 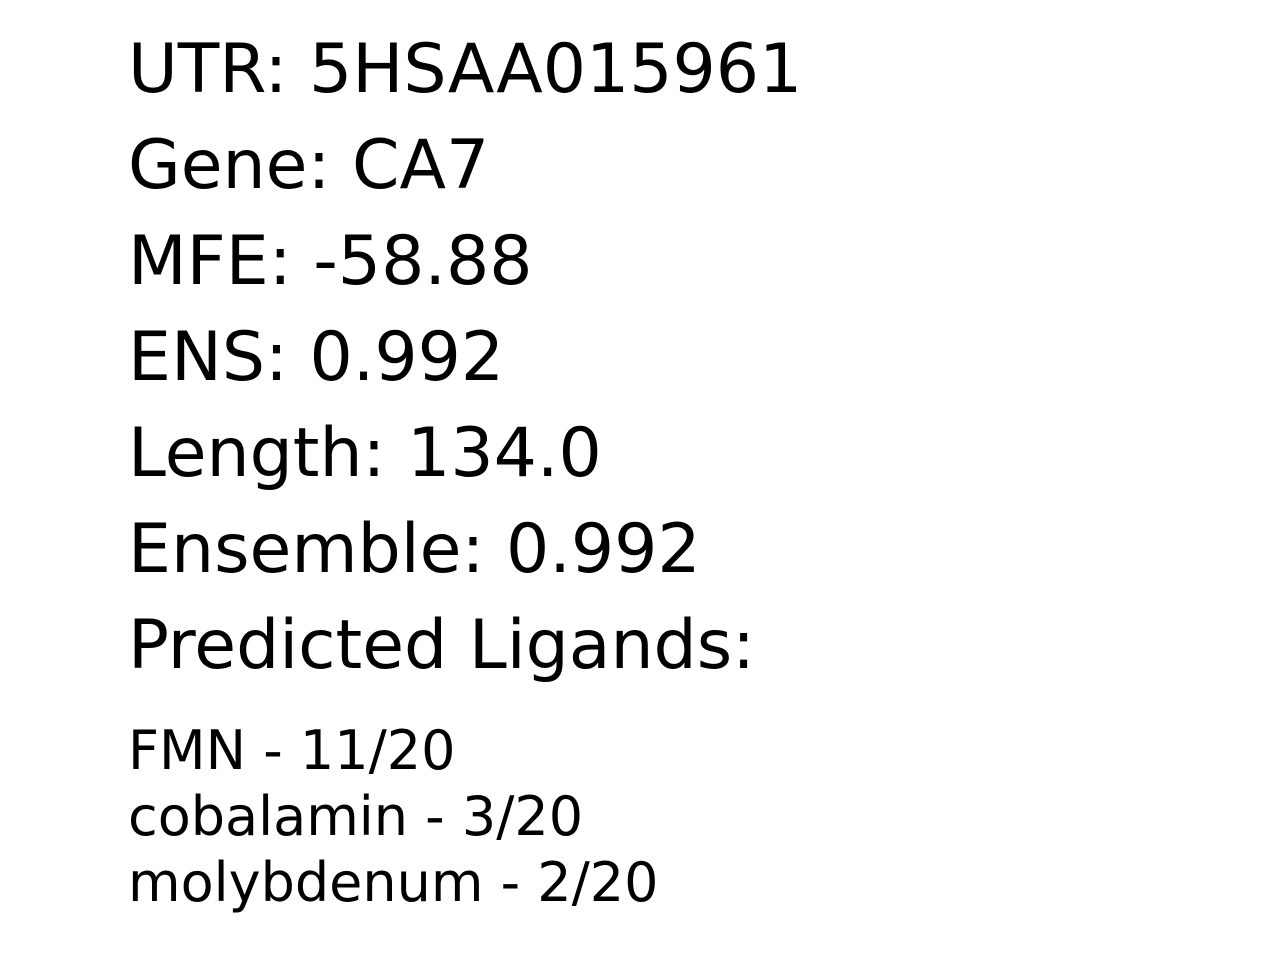 I want to click on predicted-ligands-heading: Predicted Ligands:, so click(x=442, y=645).